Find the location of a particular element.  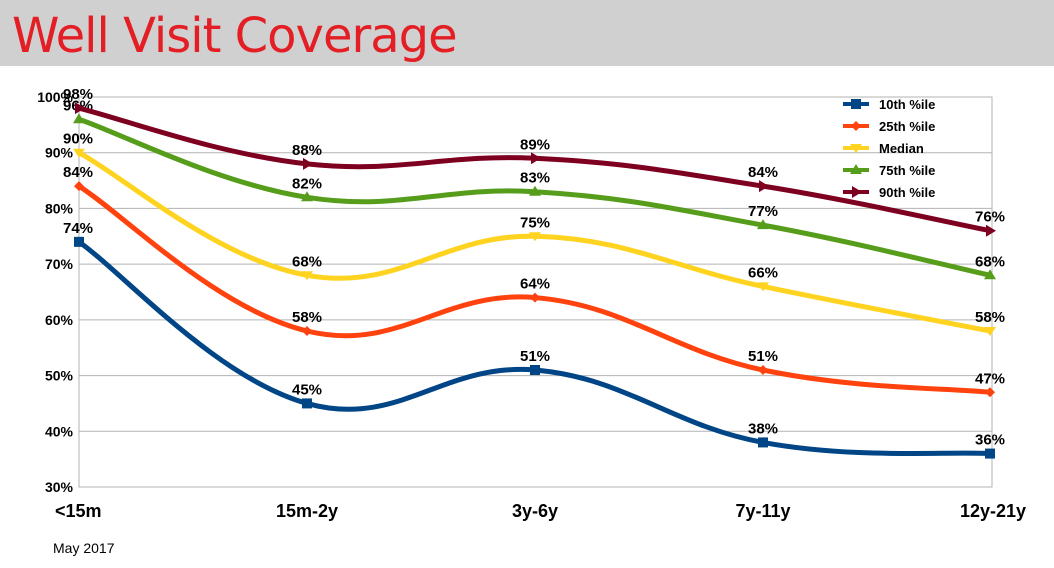

data-label: 77% is located at coordinates (763, 211).